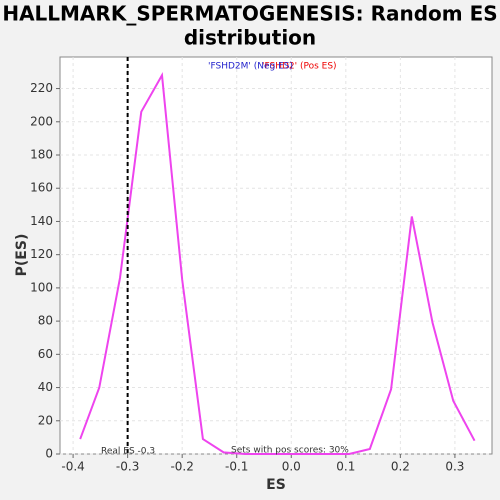 Image resolution: width=500 pixels, height=500 pixels. I want to click on y-tick-label: 80, so click(45, 321).